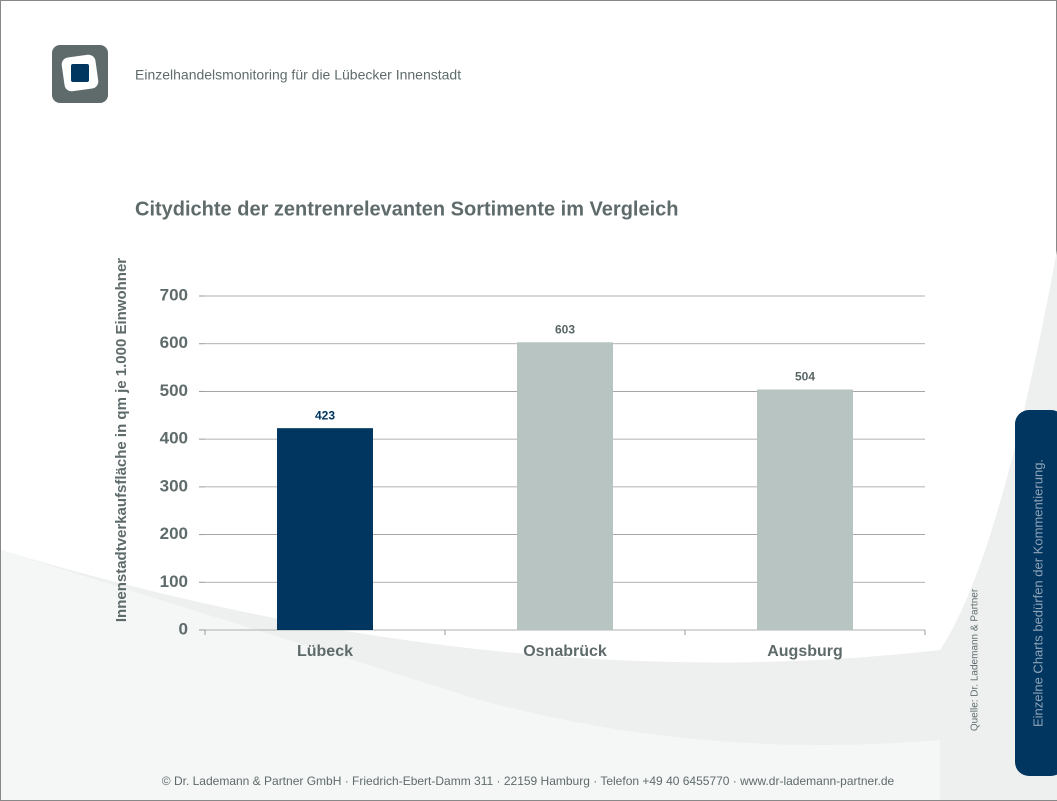  I want to click on y-tick-label: 500, so click(174, 390).